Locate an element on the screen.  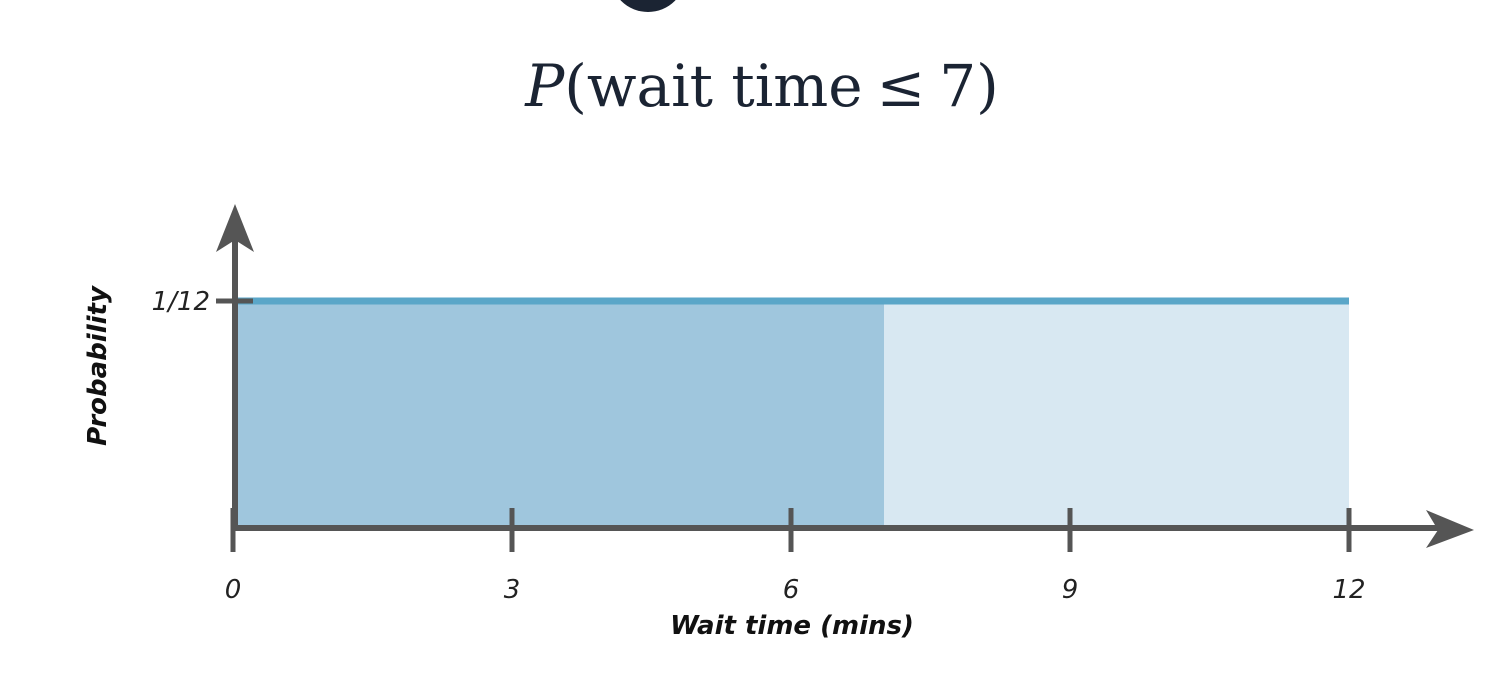
x-tick-label: 0 is located at coordinates (233, 590).